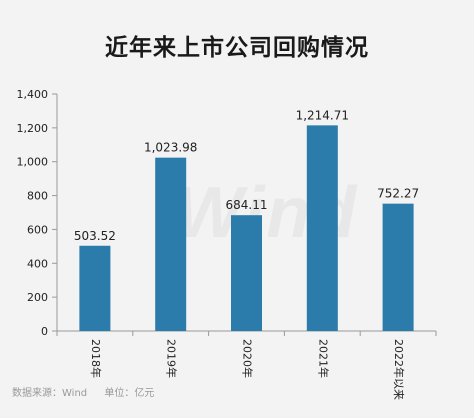 The width and height of the screenshot is (474, 418). I want to click on data-label: 1,023.98, so click(170, 148).